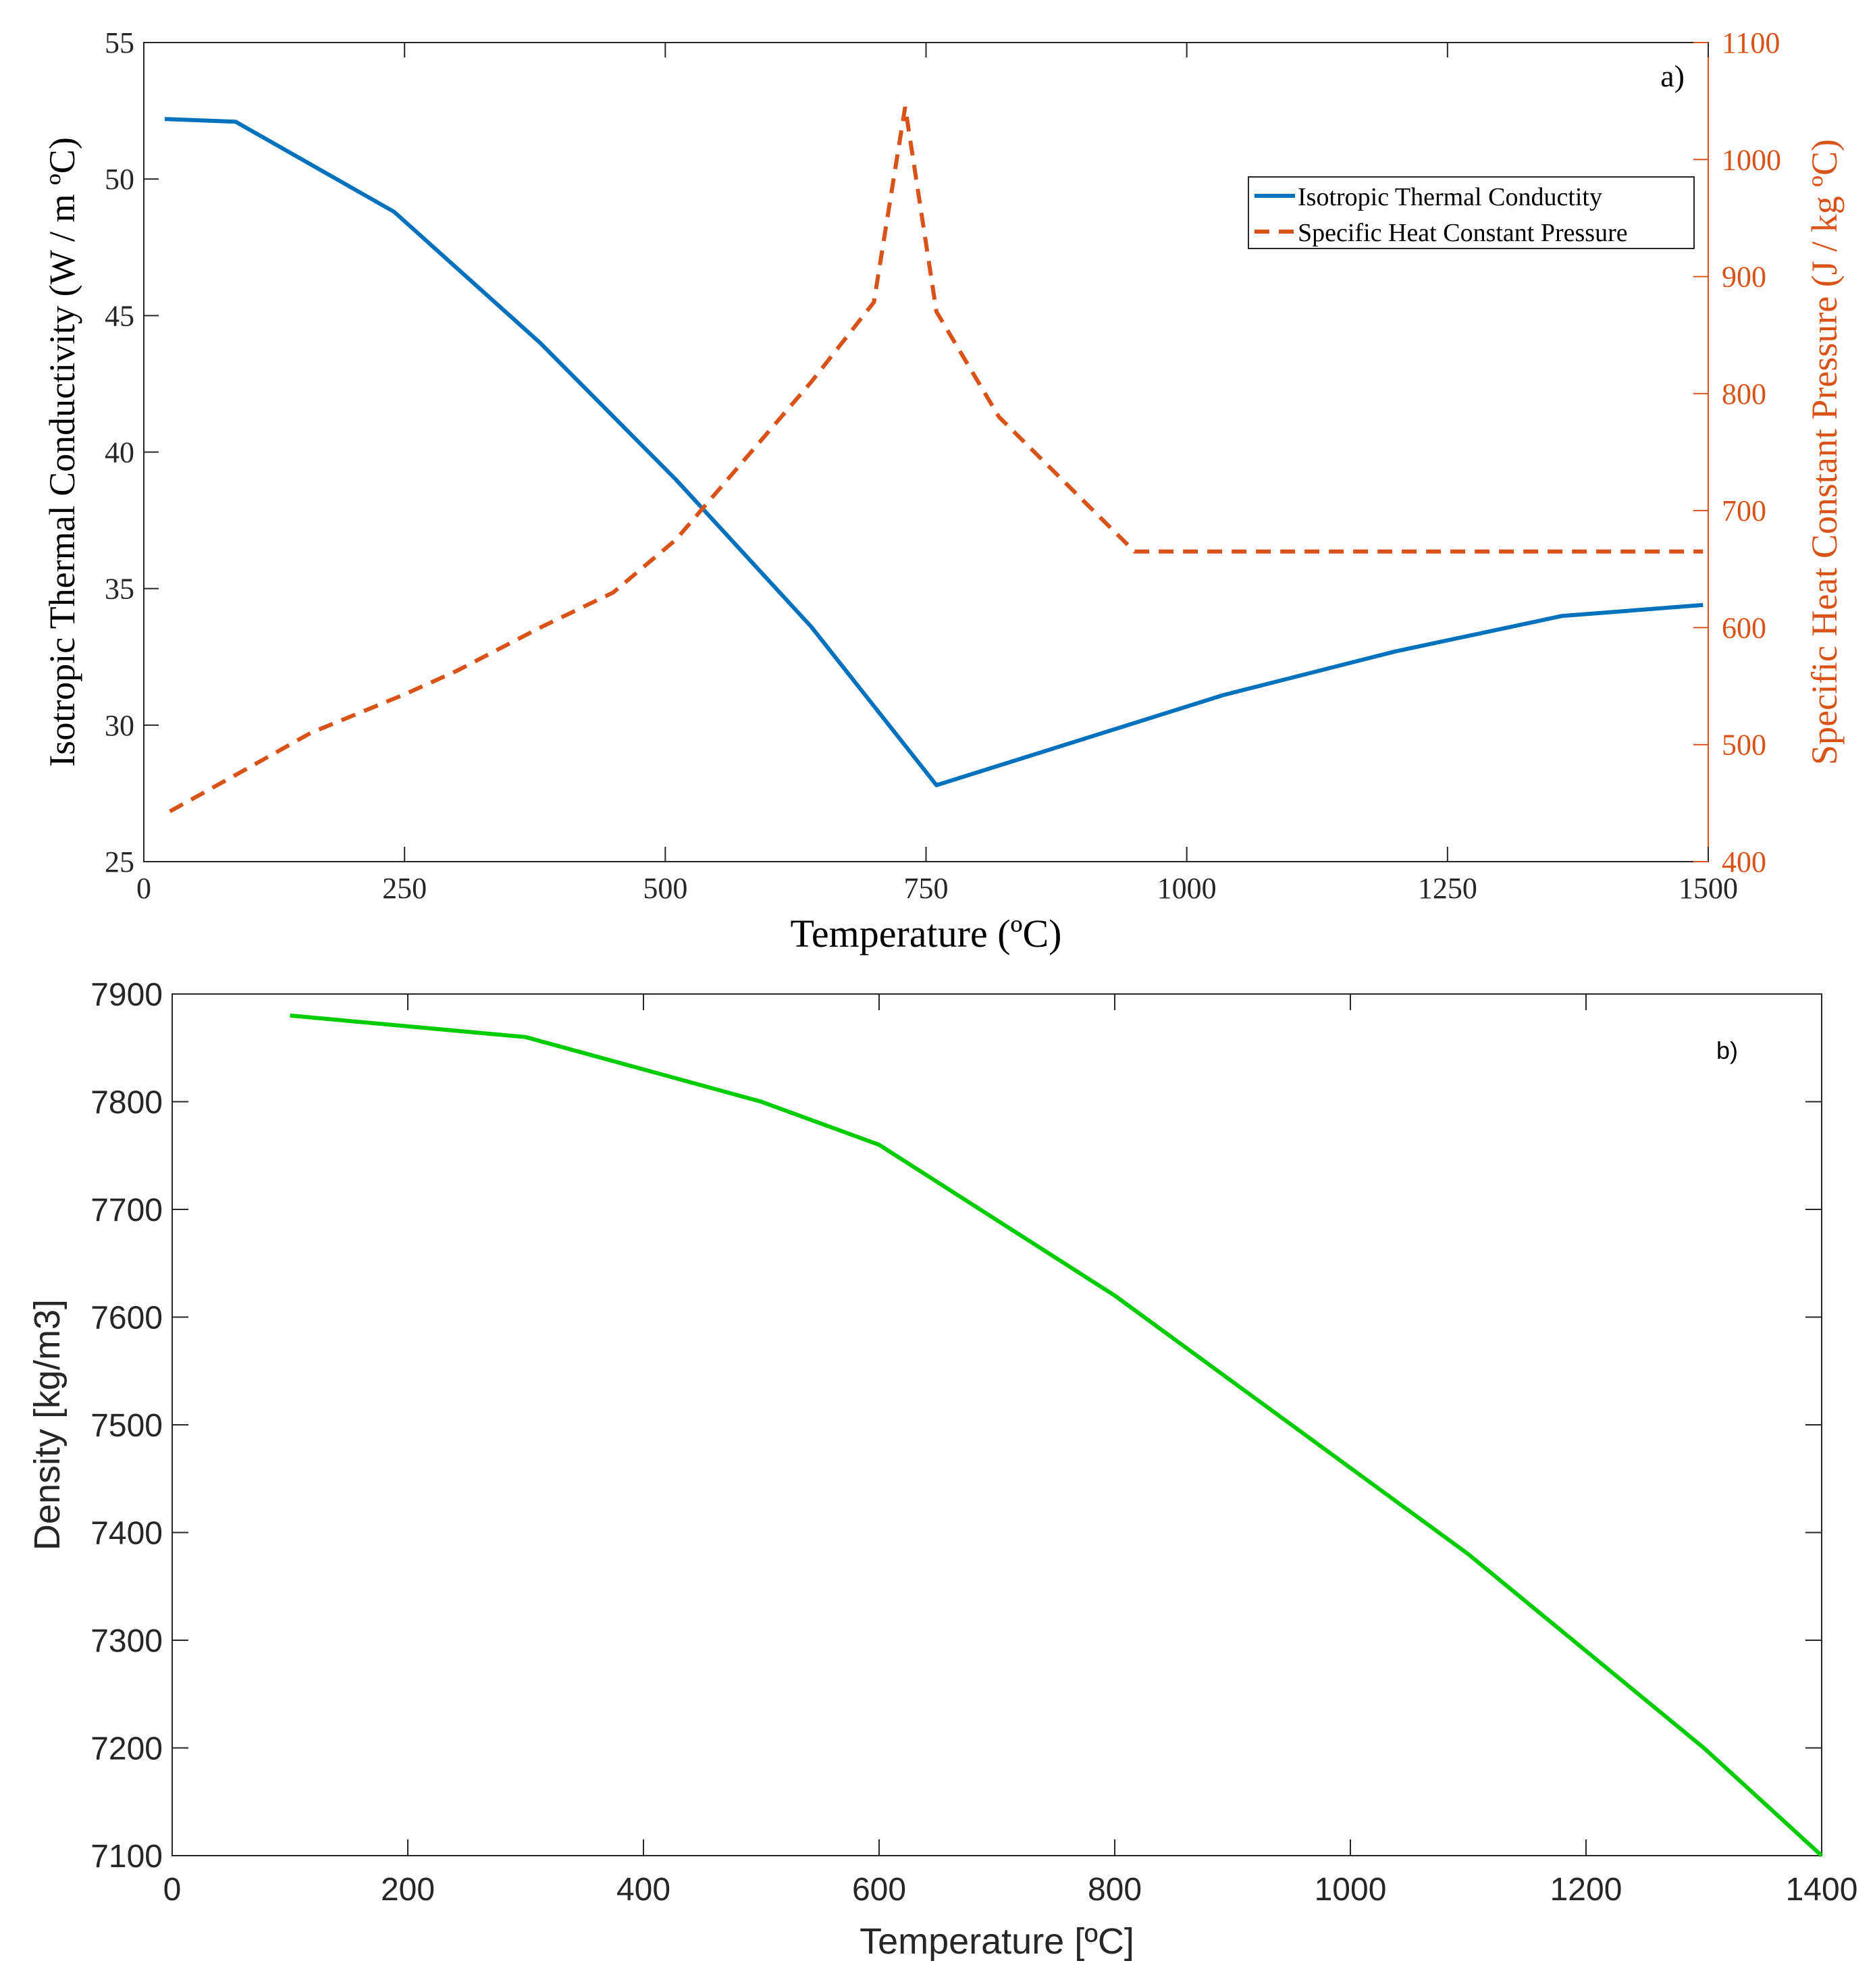 This screenshot has width=1875, height=1988. Describe the element at coordinates (1450, 197) in the screenshot. I see `legend-label-thermal-conductivity: Isotropic Thermal Conductity` at that location.